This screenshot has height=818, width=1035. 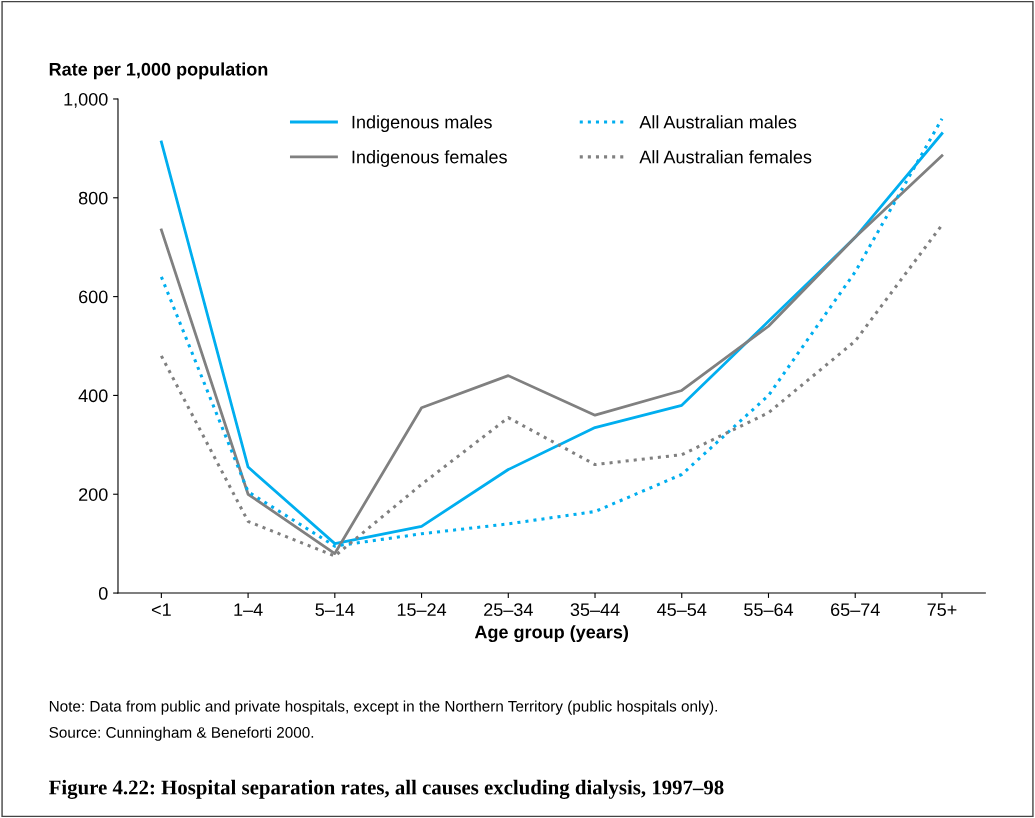 What do you see at coordinates (93, 494) in the screenshot?
I see `y-tick-label: 200` at bounding box center [93, 494].